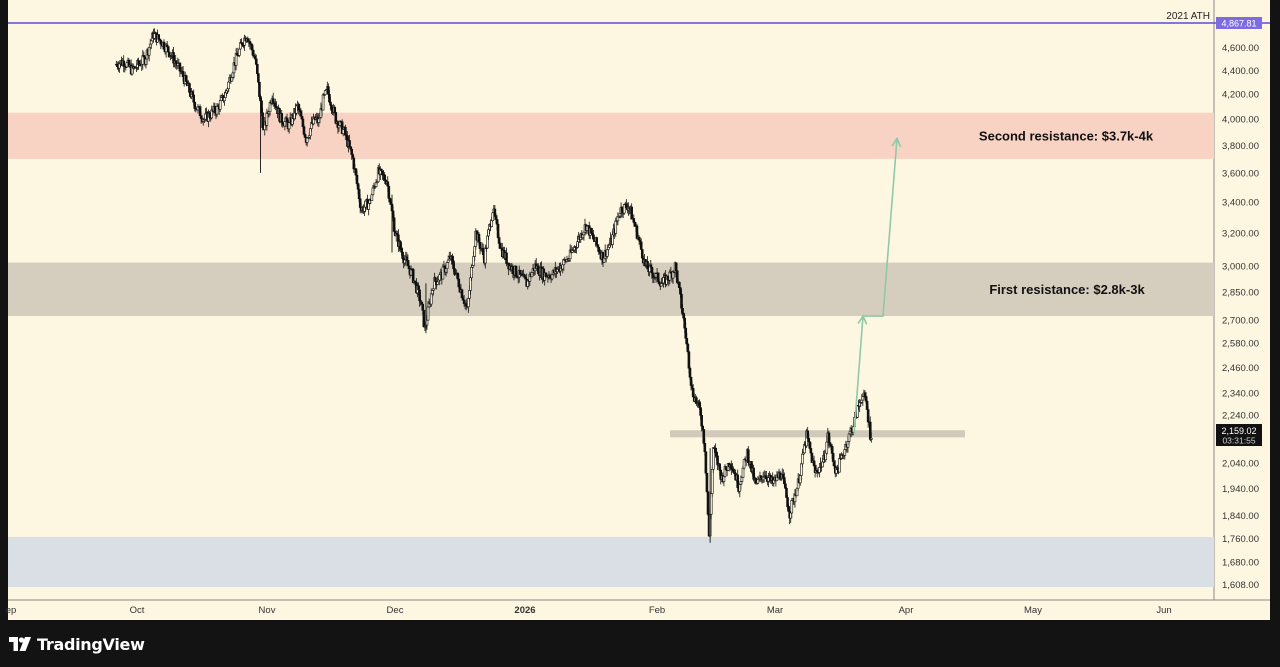 The height and width of the screenshot is (667, 1280). Describe the element at coordinates (1033, 610) in the screenshot. I see `x-tick-label: May` at that location.